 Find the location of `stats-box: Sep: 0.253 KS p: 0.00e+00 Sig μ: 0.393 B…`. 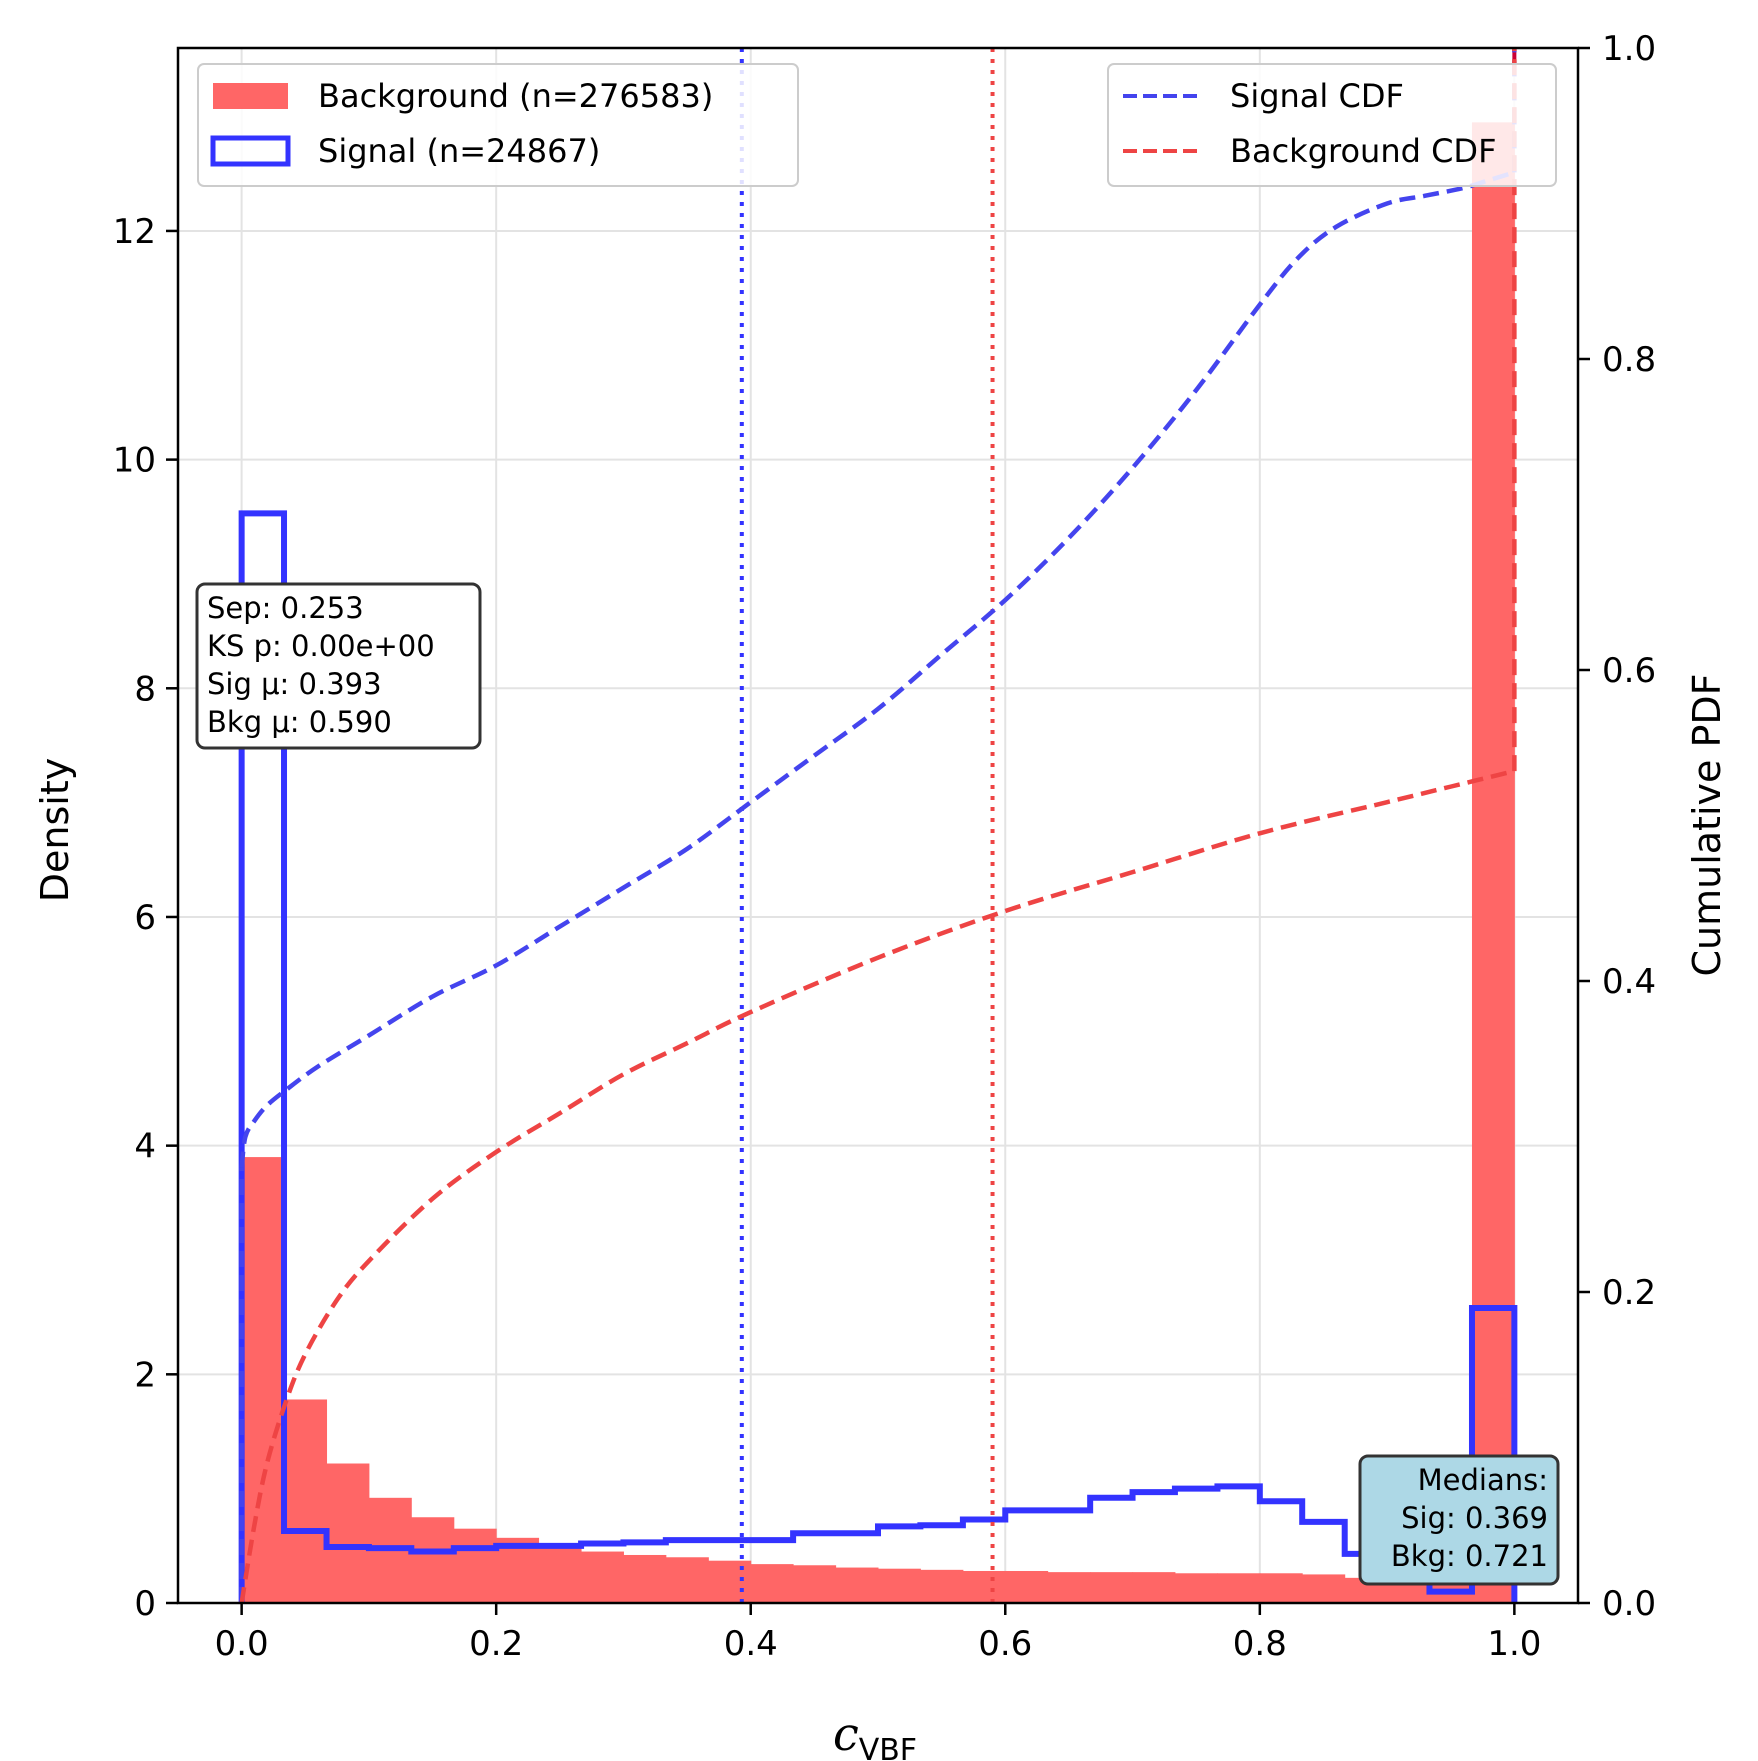

stats-box: Sep: 0.253 KS p: 0.00e+00 Sig μ: 0.393 B… is located at coordinates (338, 666).